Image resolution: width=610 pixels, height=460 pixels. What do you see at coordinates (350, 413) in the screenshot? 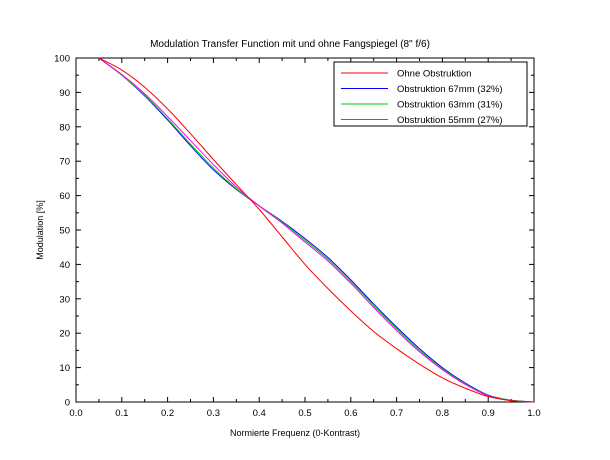
I see `x-tick-label: 0.6` at bounding box center [350, 413].